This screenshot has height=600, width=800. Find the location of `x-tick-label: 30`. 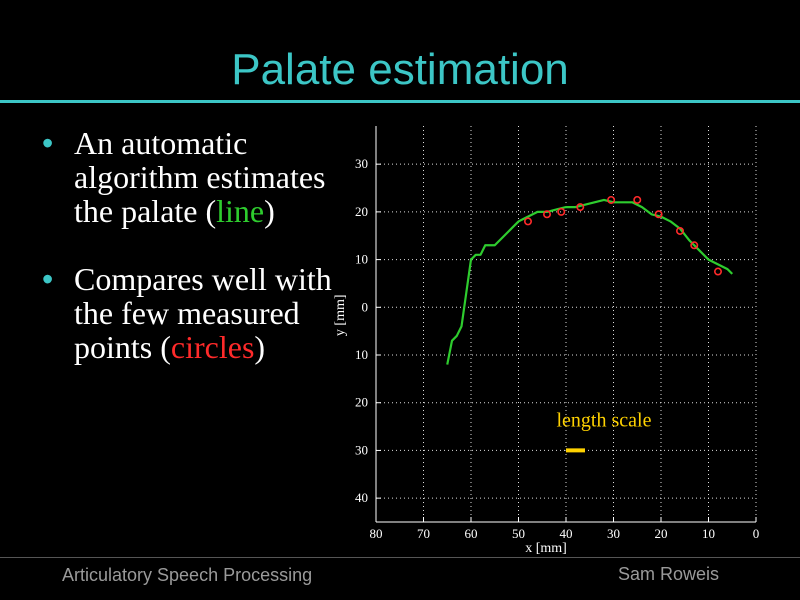

x-tick-label: 30 is located at coordinates (613, 533).